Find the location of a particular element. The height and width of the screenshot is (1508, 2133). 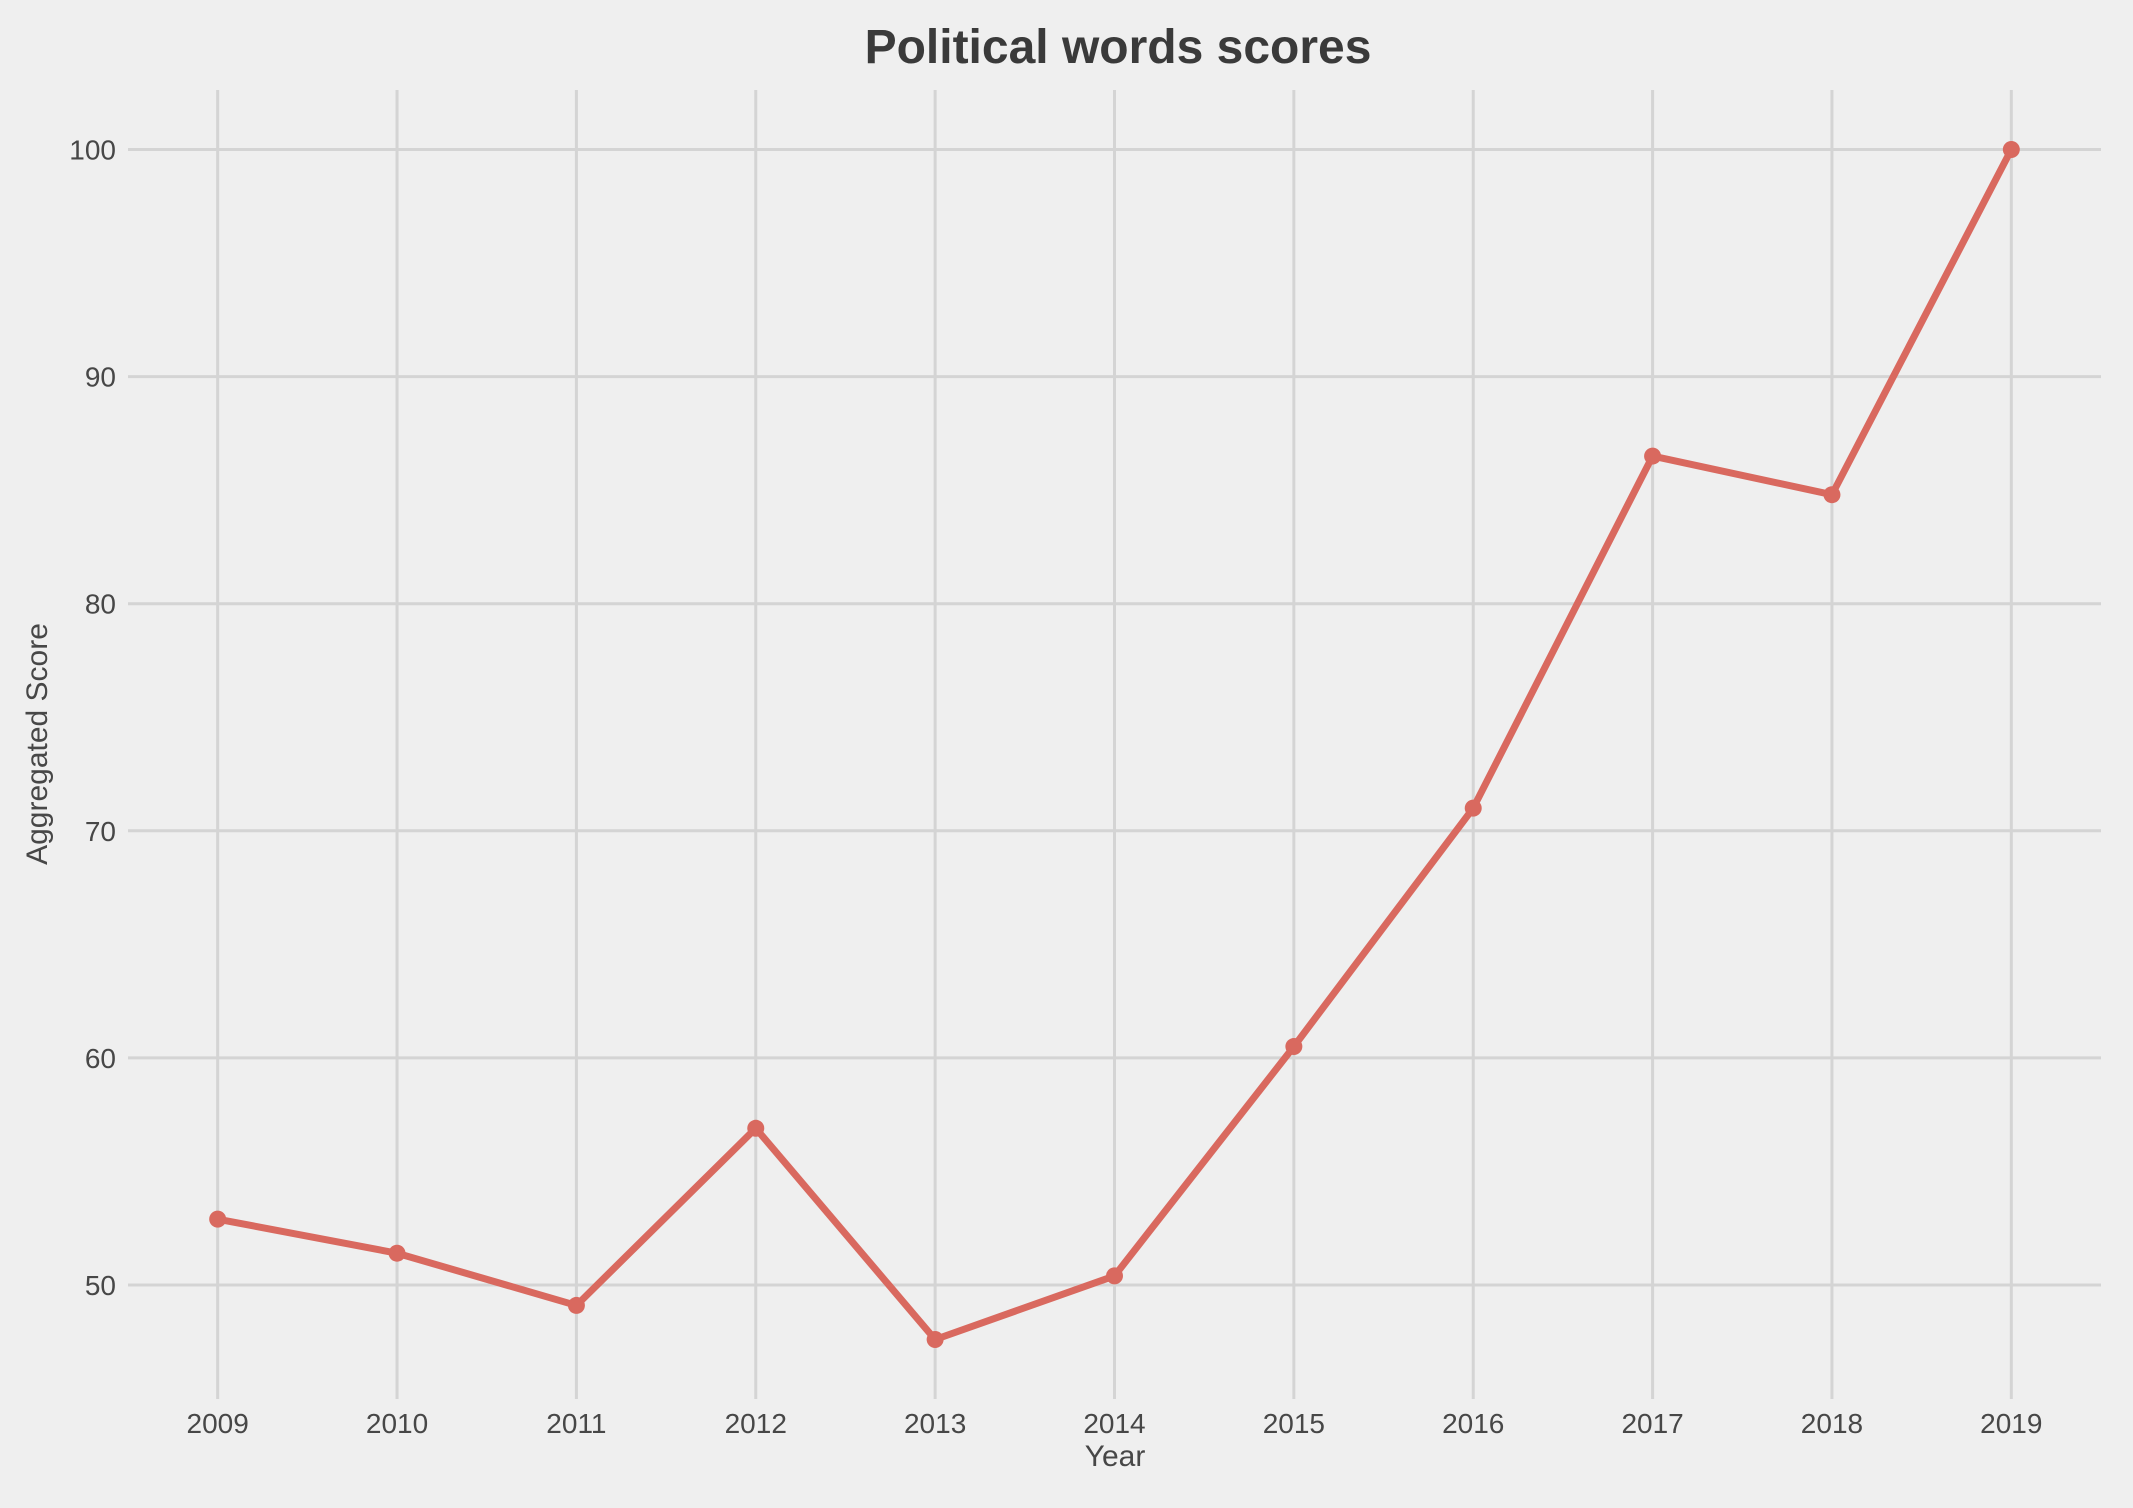

x-tick-label: 2012 is located at coordinates (756, 1423).